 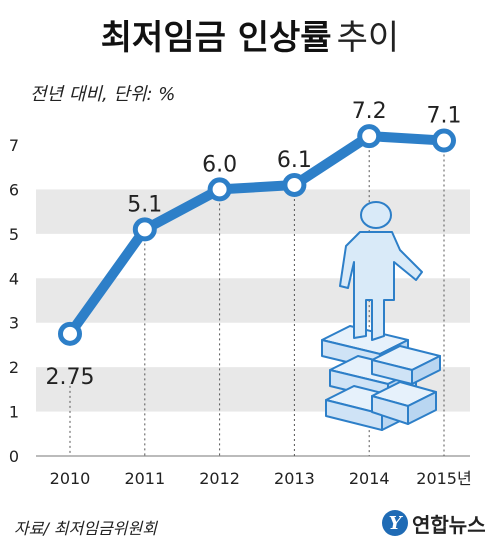 I want to click on worker-illustration, so click(x=381, y=316).